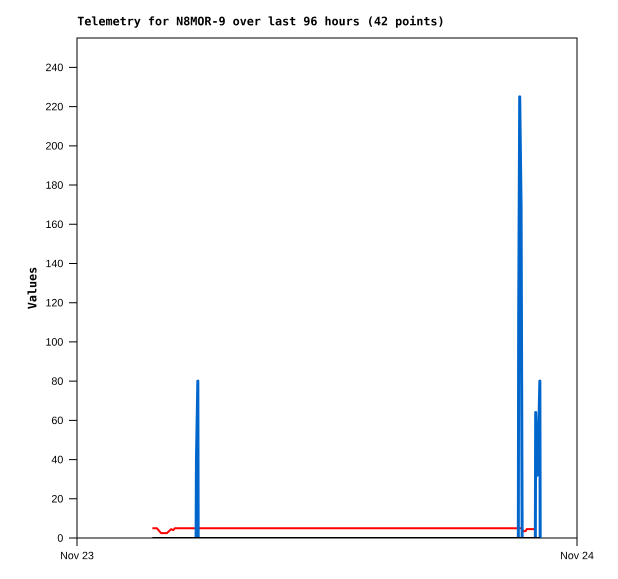 The height and width of the screenshot is (579, 618). Describe the element at coordinates (54, 146) in the screenshot. I see `y-tick-label: 200` at that location.